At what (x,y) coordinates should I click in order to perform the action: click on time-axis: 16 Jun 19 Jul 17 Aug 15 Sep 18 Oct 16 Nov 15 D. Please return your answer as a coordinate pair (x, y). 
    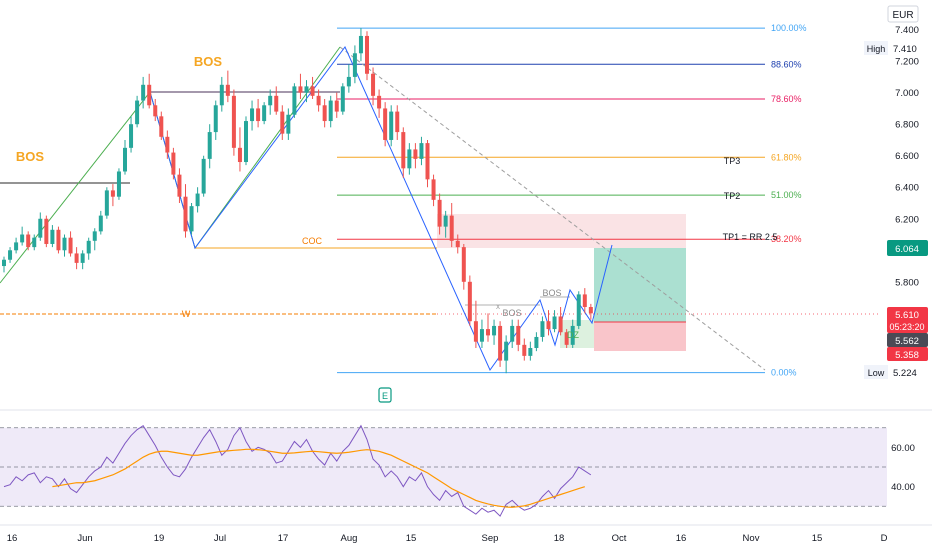
    Looking at the image, I should click on (447, 538).